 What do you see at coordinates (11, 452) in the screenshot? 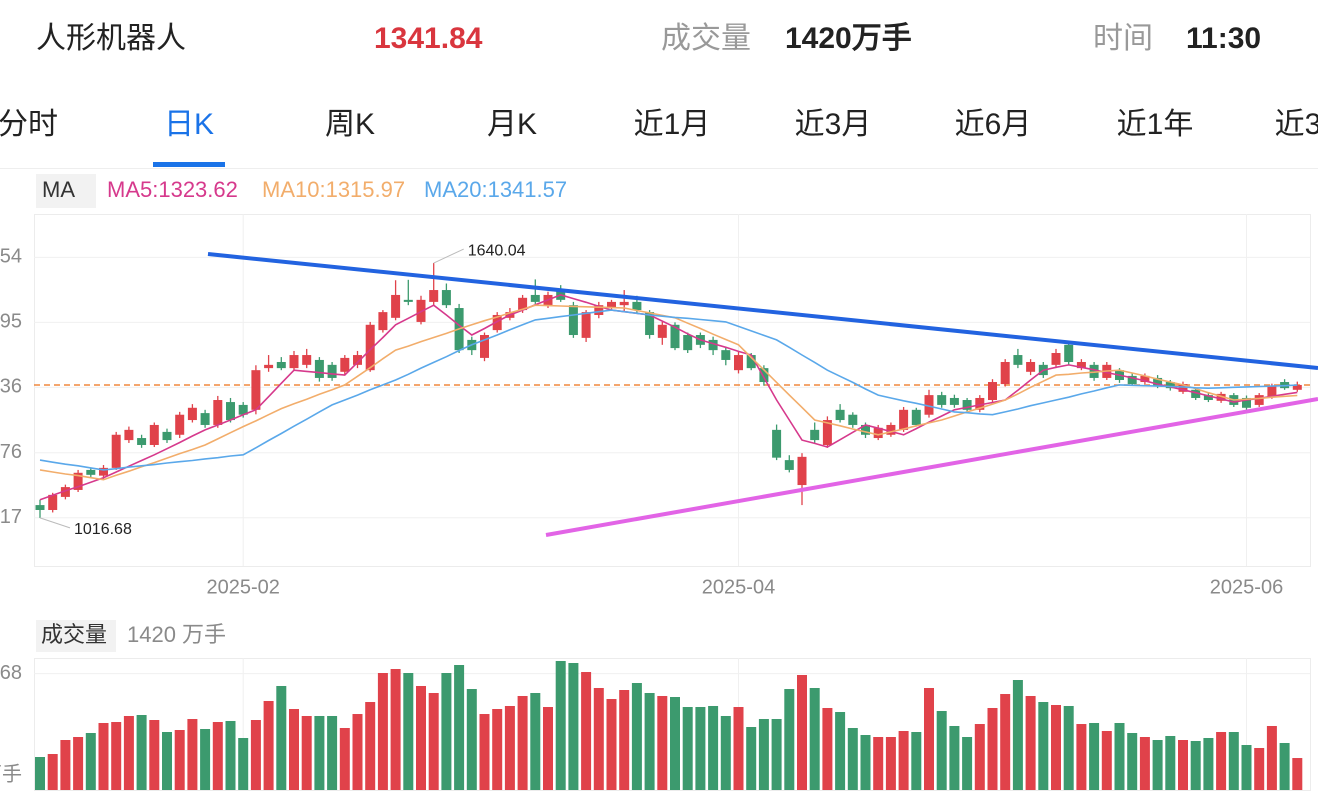
I see `y-tick-label: 1176` at bounding box center [11, 452].